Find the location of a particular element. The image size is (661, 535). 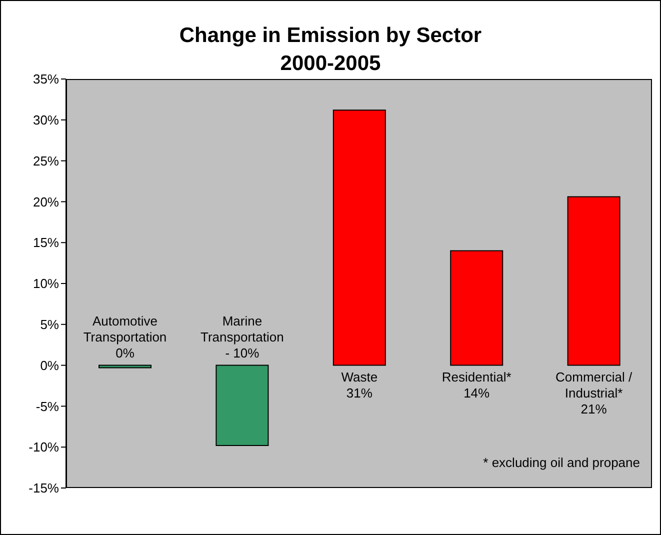

x-tick-label: Residential* is located at coordinates (477, 376).